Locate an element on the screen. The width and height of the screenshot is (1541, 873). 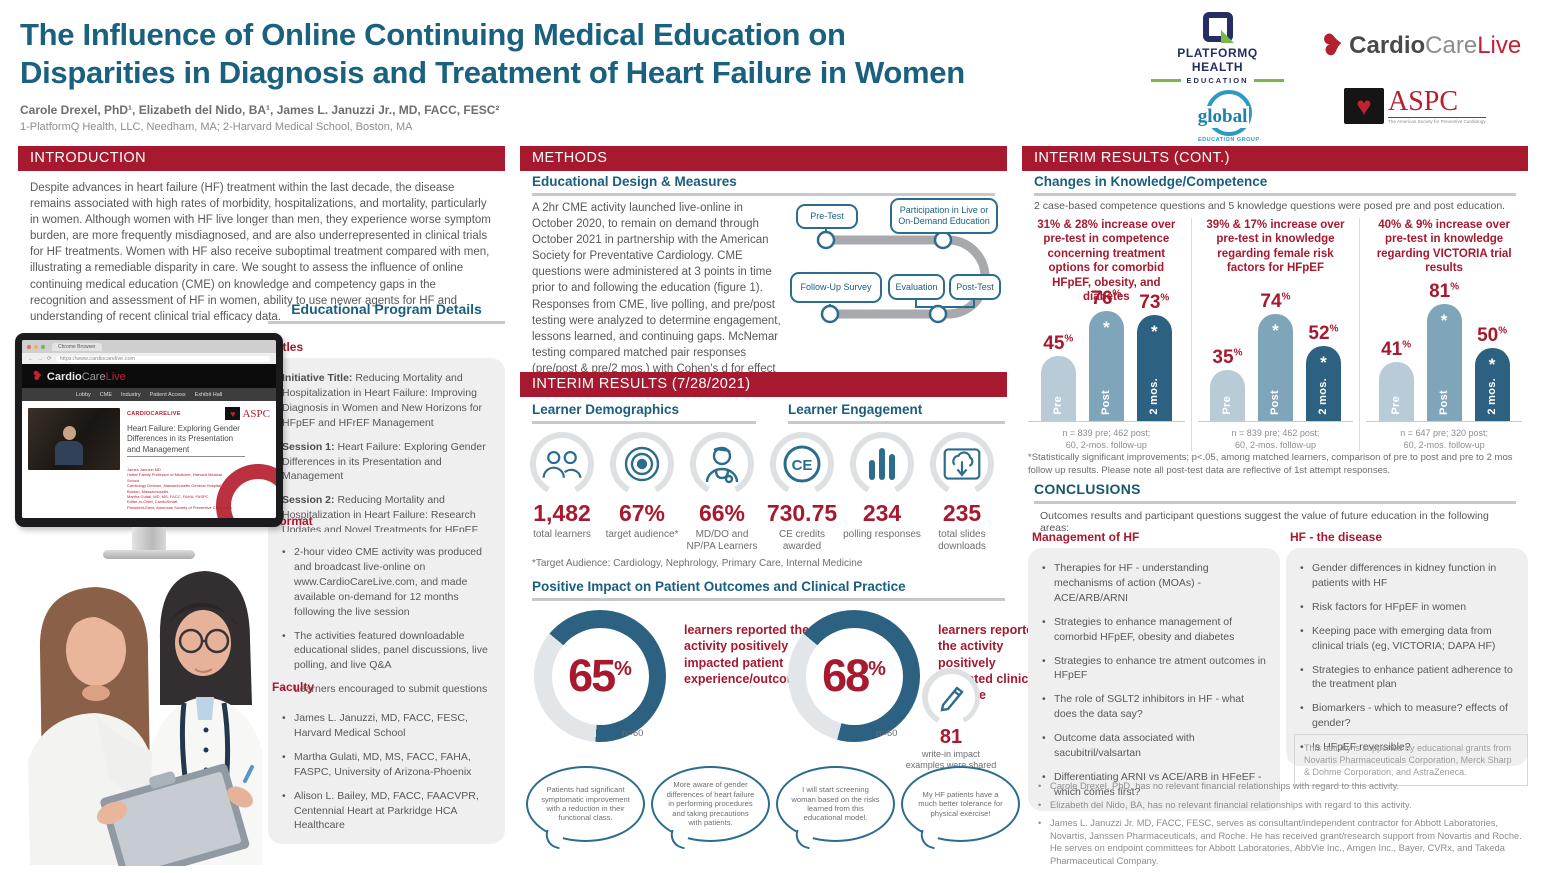
target-icon is located at coordinates (642, 464).